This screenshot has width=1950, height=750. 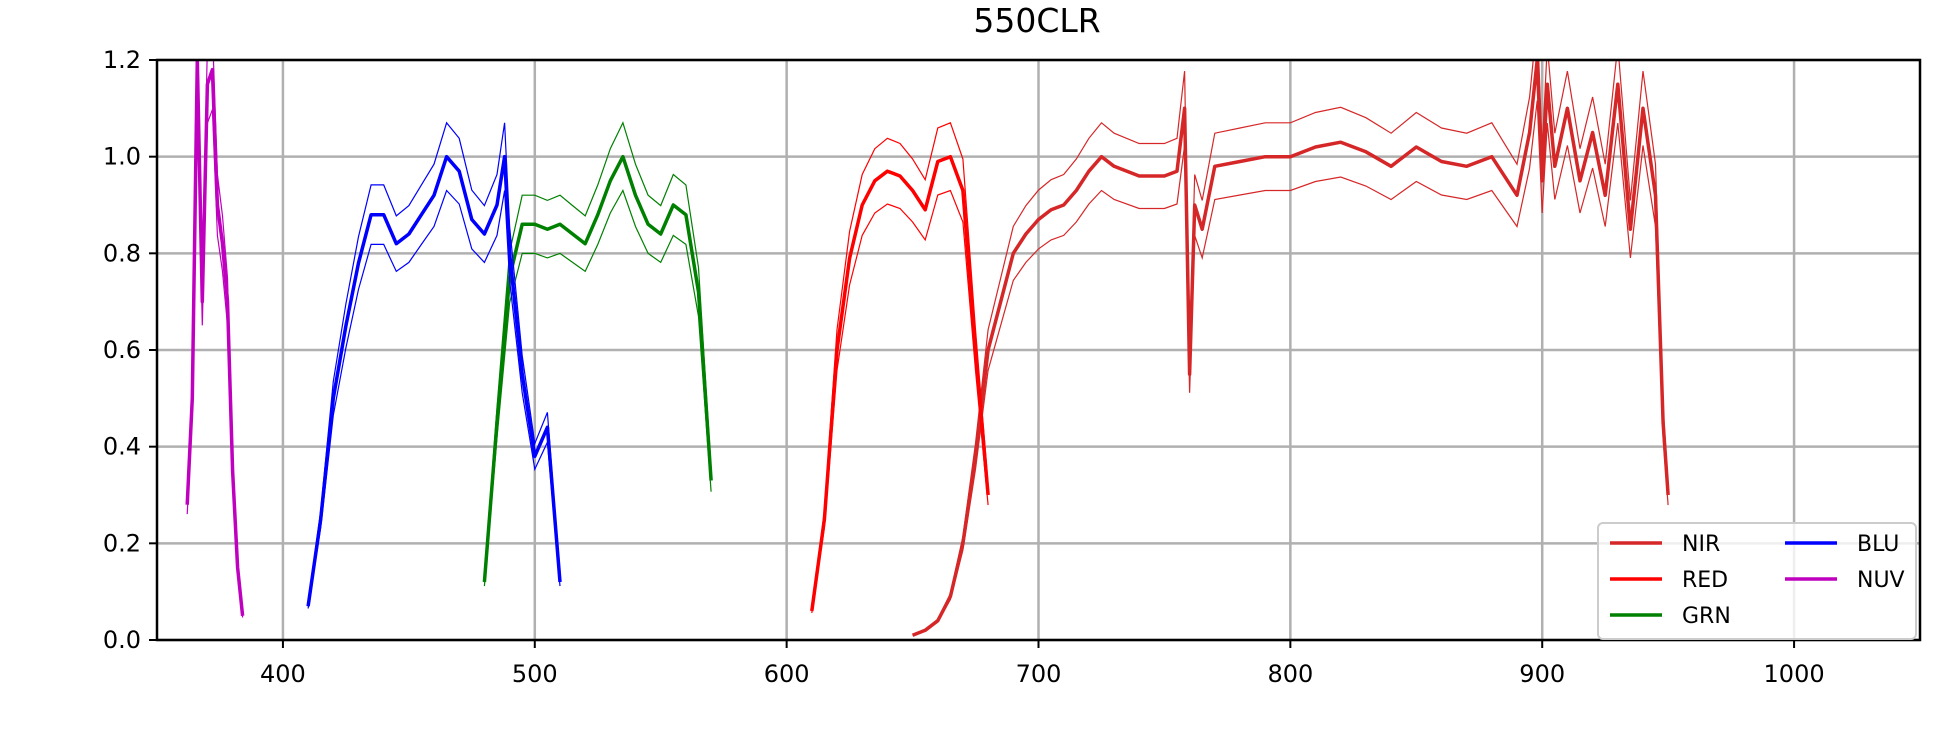 I want to click on legend-box, so click(x=1757, y=581).